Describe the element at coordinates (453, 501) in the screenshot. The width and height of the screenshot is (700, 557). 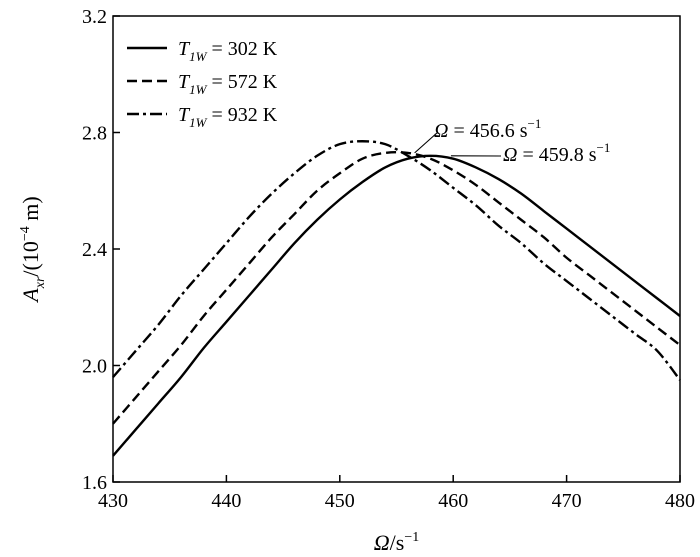
I see `x-tick-label: 460` at that location.